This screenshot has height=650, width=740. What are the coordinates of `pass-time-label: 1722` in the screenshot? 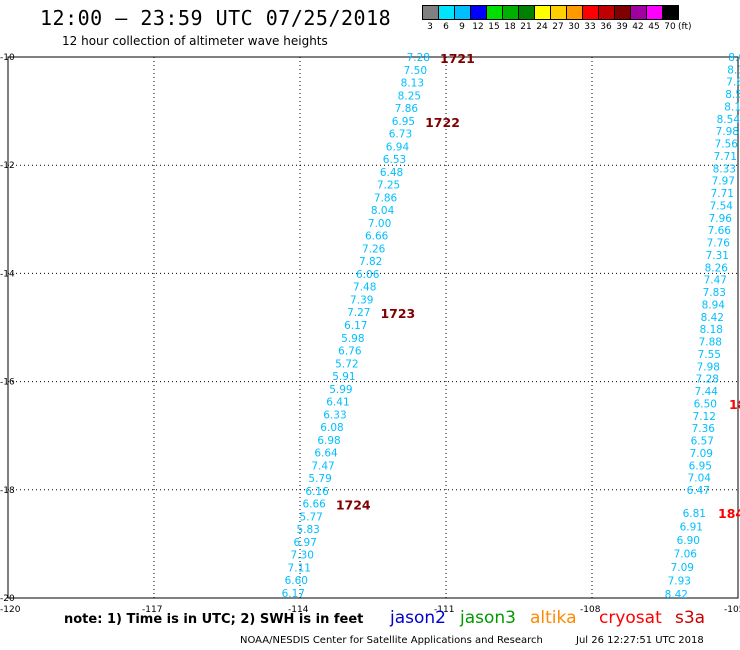 It's located at (442, 122).